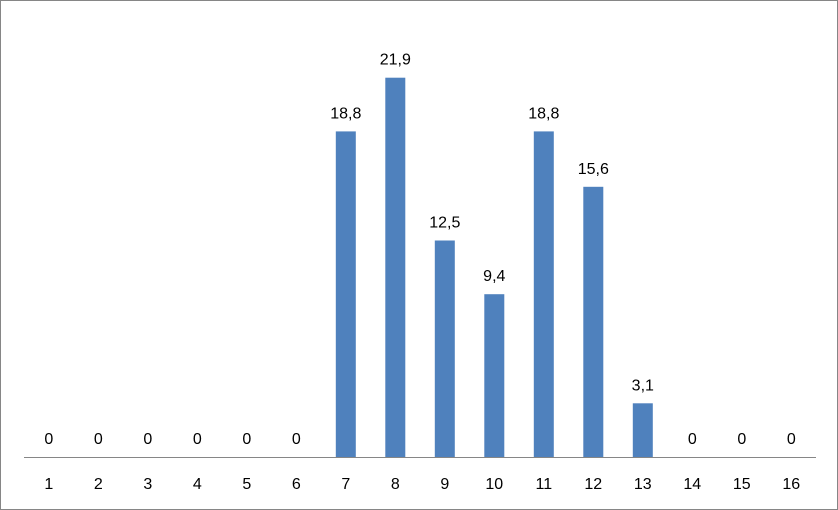 The image size is (838, 510). I want to click on data-label-5: 0, so click(246, 439).